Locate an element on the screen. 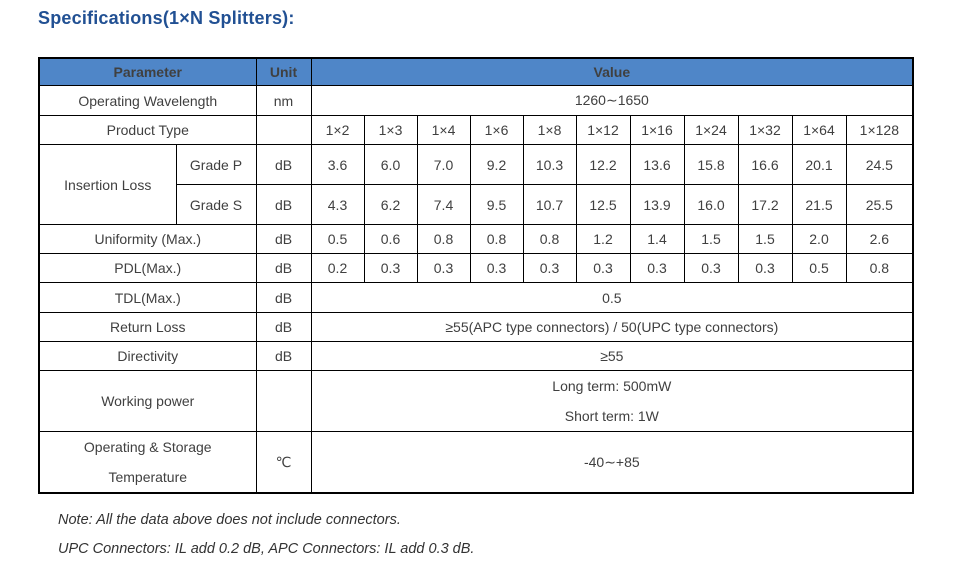  value-cell: 24.5 is located at coordinates (879, 164).